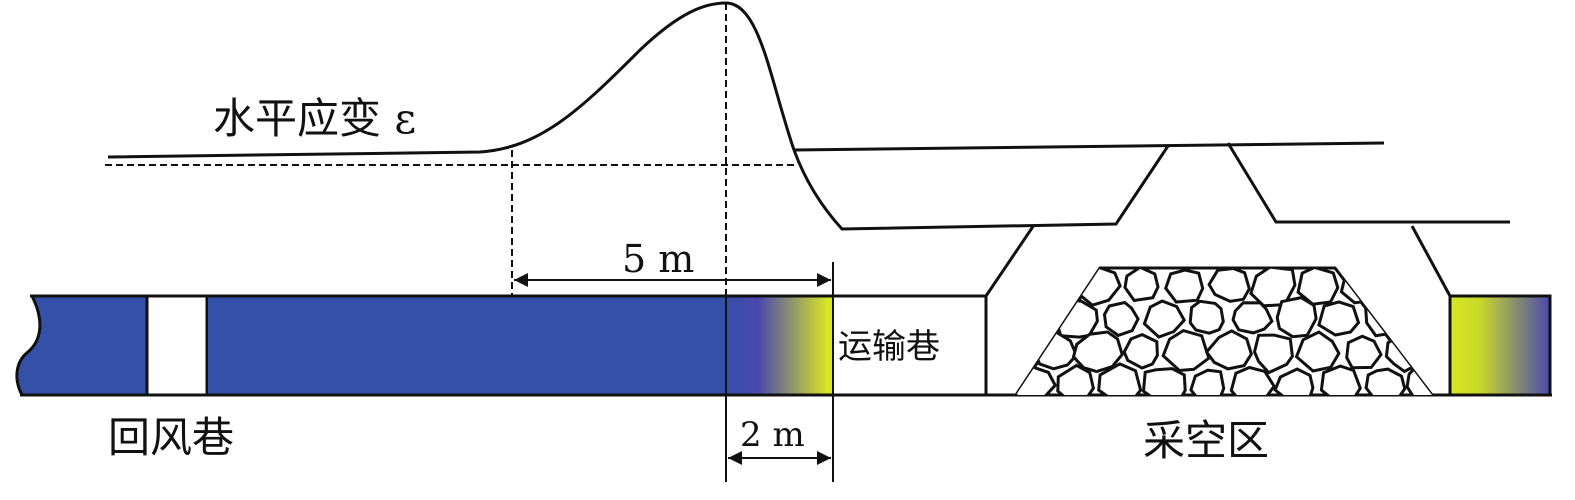 The width and height of the screenshot is (1575, 500). I want to click on coal-seam-left, so click(82, 345).